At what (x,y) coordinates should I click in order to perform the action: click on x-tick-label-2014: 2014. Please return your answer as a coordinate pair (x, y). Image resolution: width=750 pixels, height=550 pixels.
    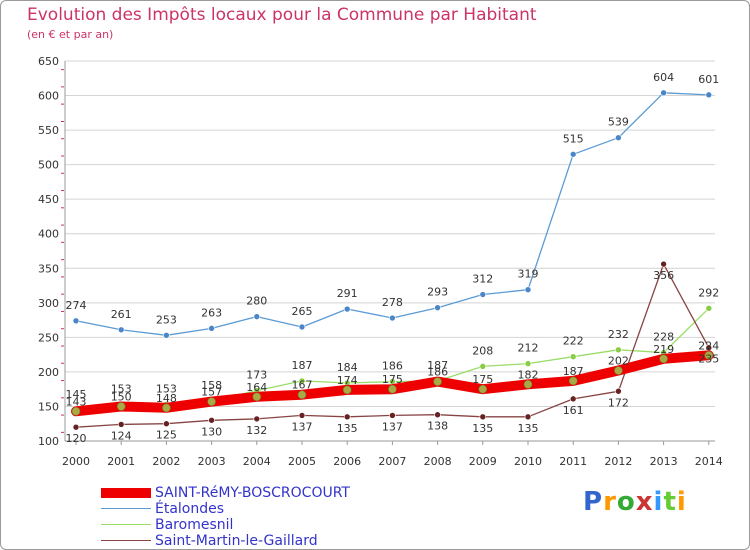
    Looking at the image, I should click on (709, 461).